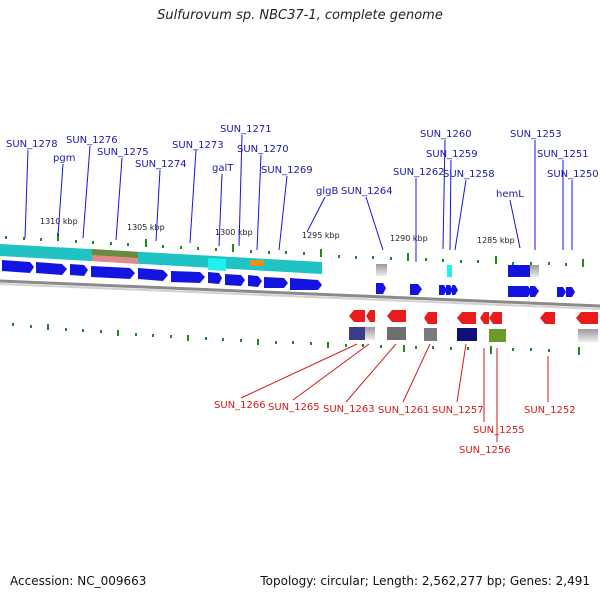 The image size is (600, 600). Describe the element at coordinates (161, 259) in the screenshot. I see `feature-band` at that location.